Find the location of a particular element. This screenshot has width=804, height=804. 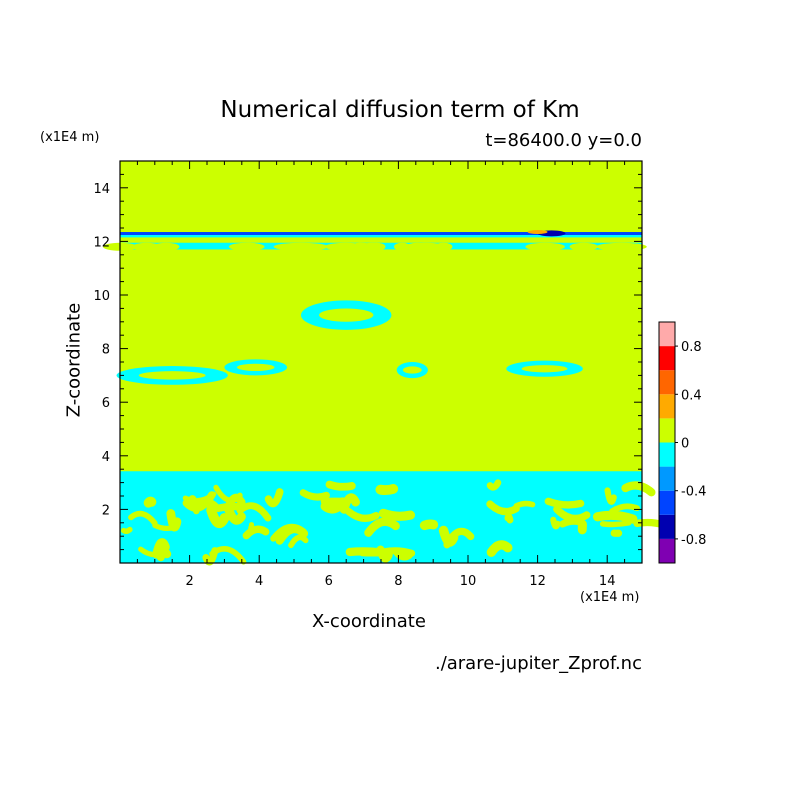

y-axis-unit: (x1E4 m) is located at coordinates (70, 137).